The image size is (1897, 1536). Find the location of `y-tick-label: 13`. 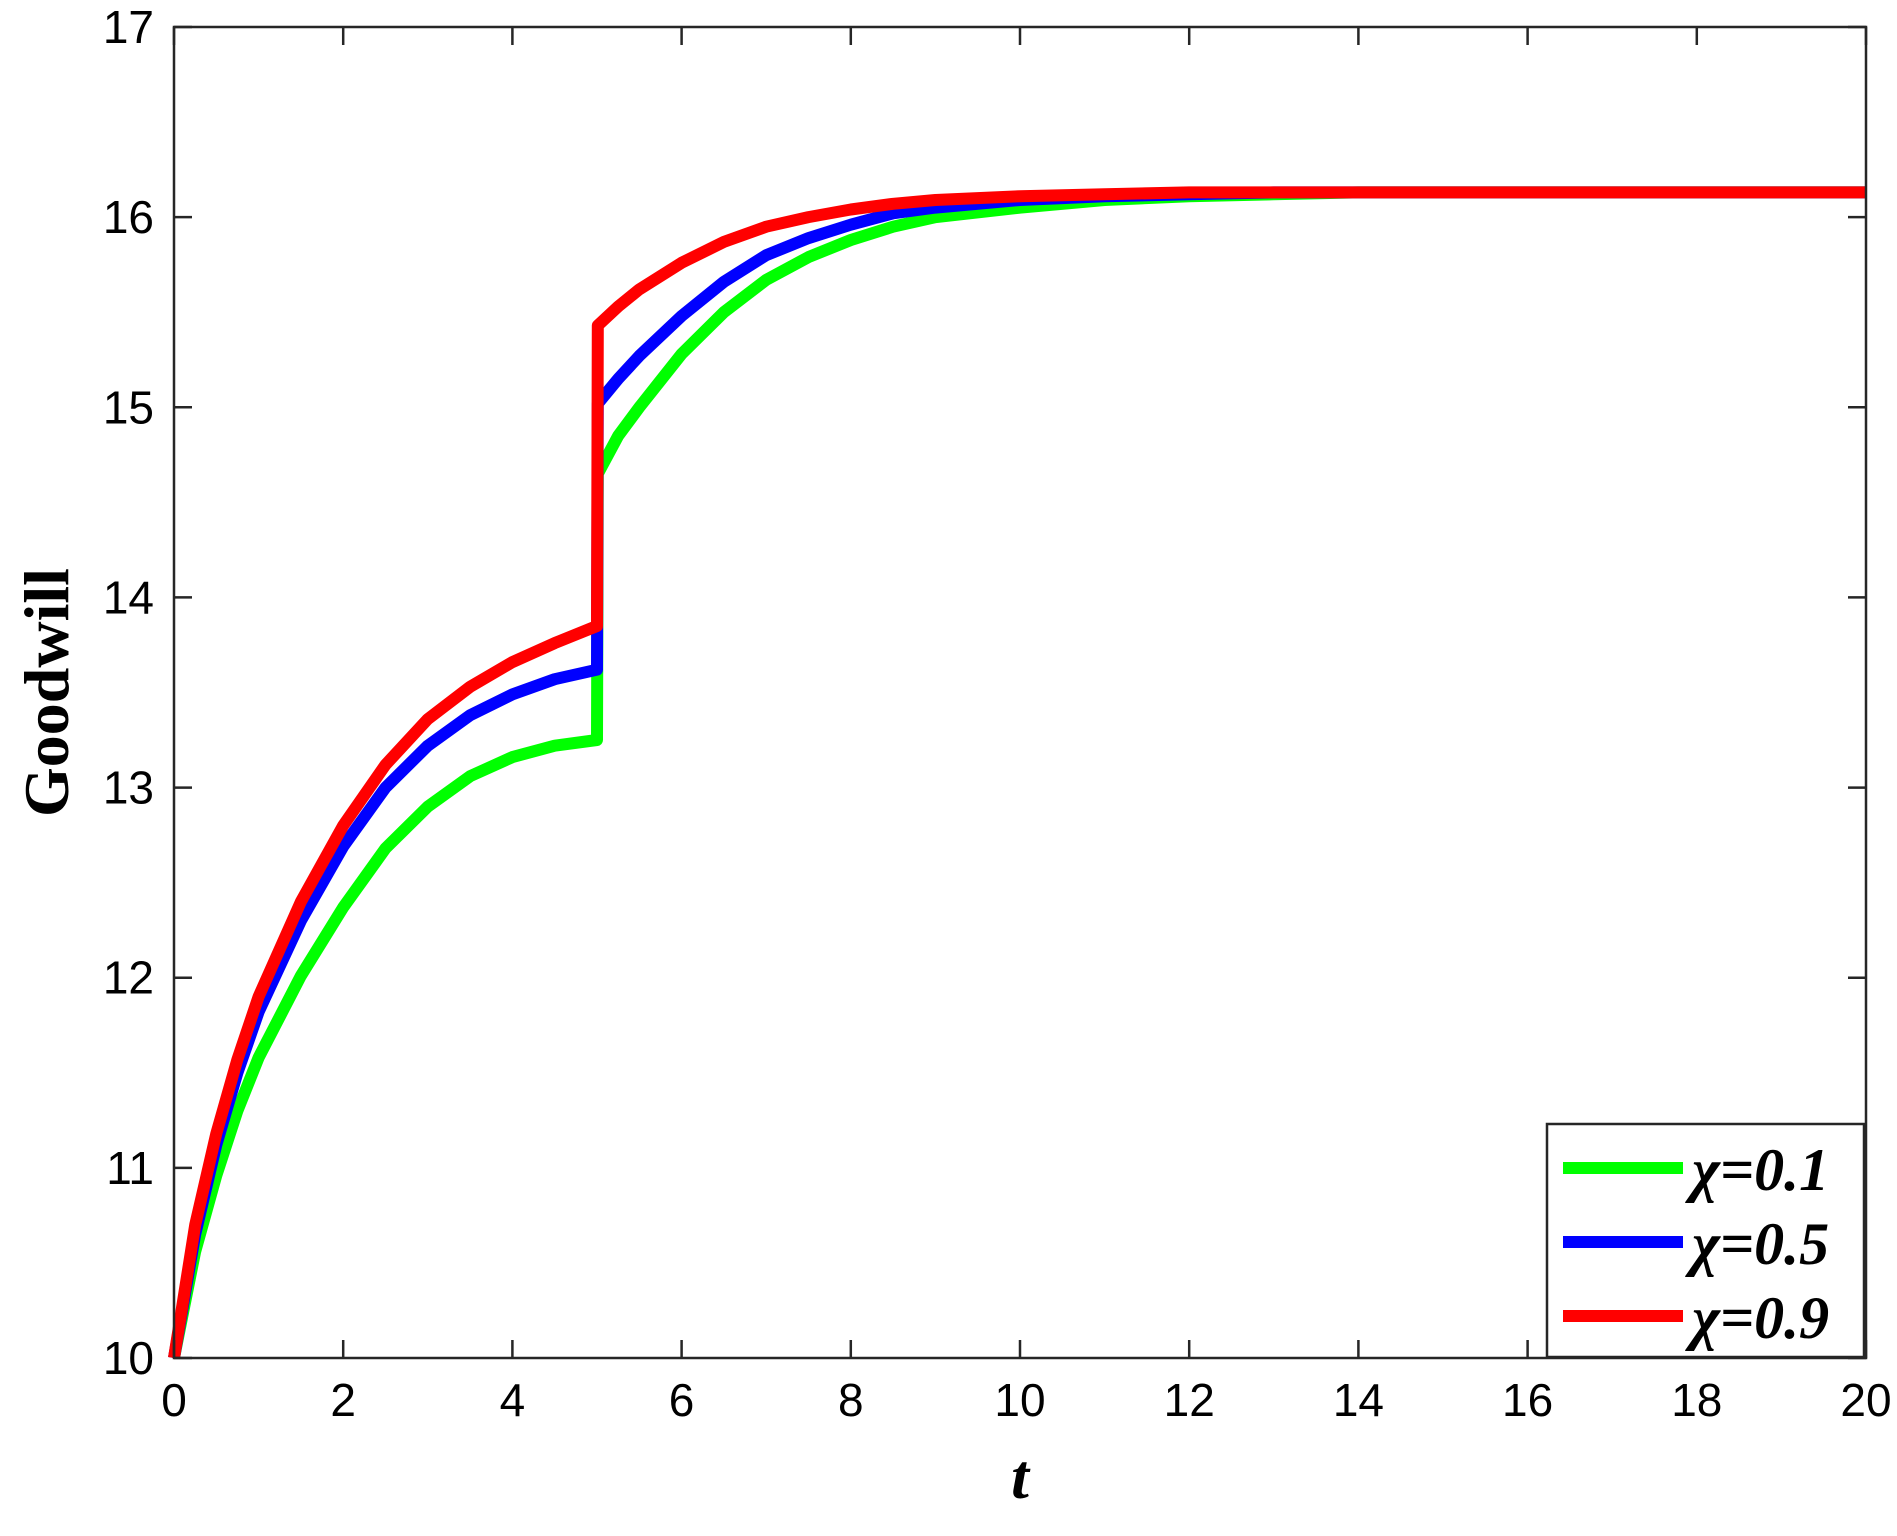

y-tick-label: 13 is located at coordinates (128, 788).